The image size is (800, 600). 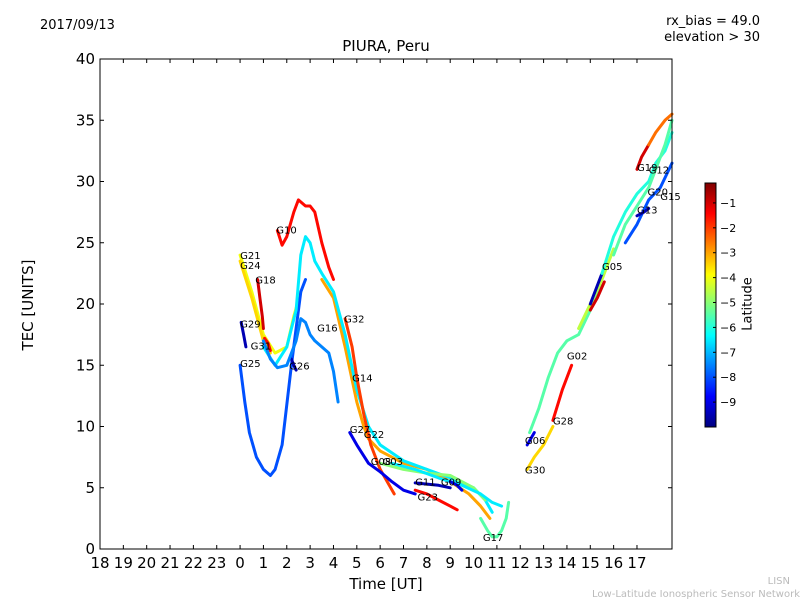 I want to click on colorbar-gradient, so click(x=710, y=305).